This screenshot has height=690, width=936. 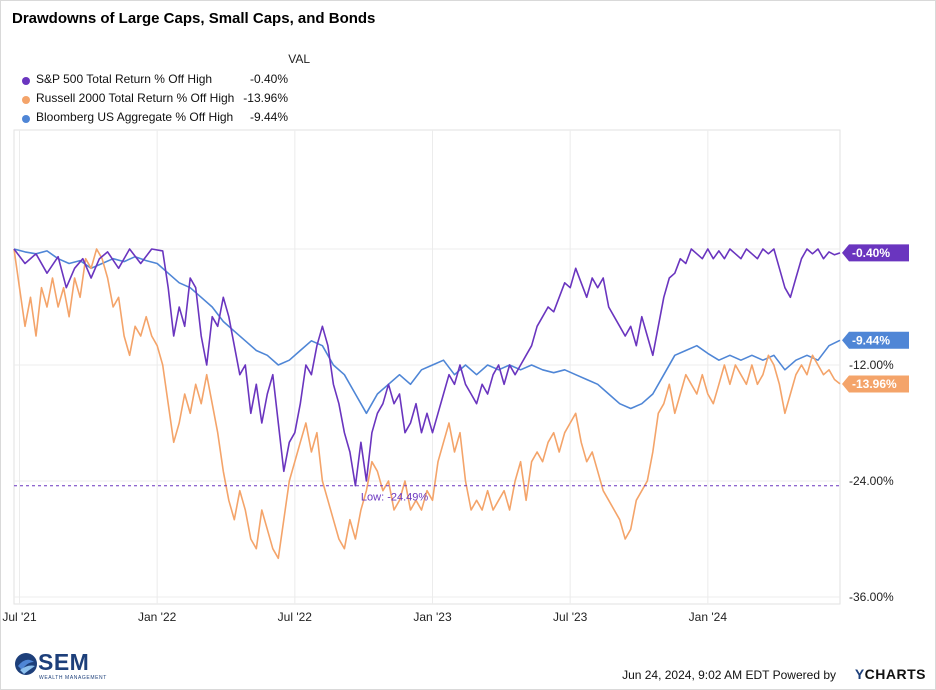 I want to click on end-value-label: -13.96%, so click(x=874, y=384).